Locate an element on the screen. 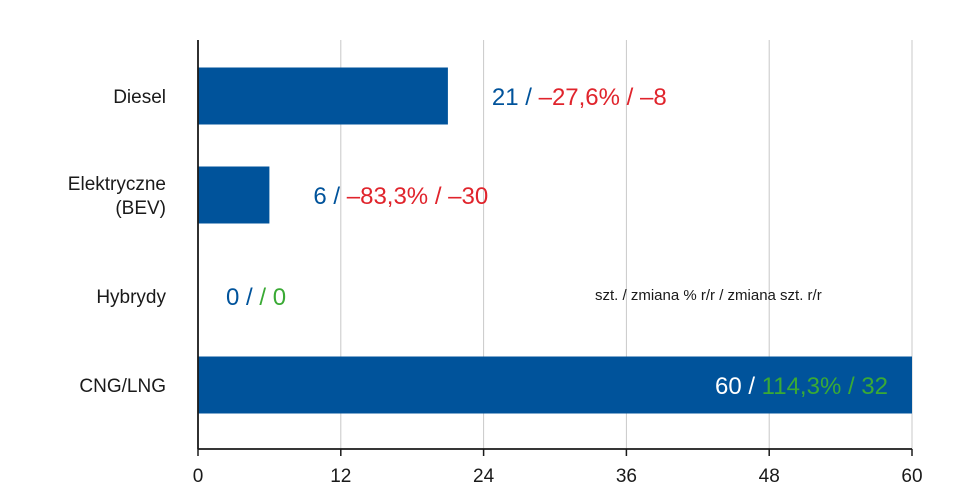  x-tick-label: 0 is located at coordinates (198, 476).